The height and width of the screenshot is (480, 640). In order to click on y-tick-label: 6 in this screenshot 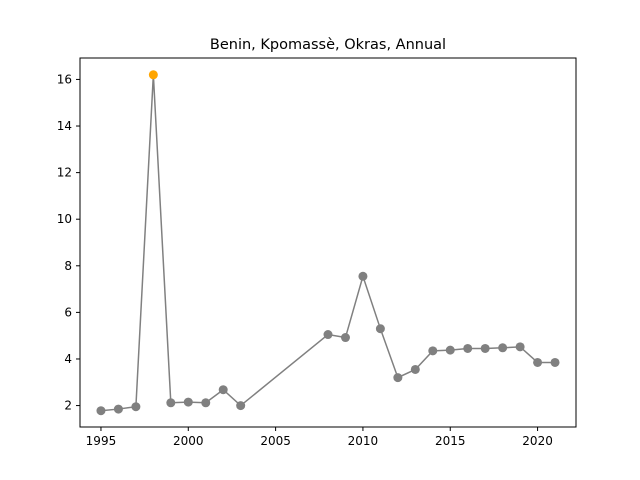, I will do `click(68, 312)`.